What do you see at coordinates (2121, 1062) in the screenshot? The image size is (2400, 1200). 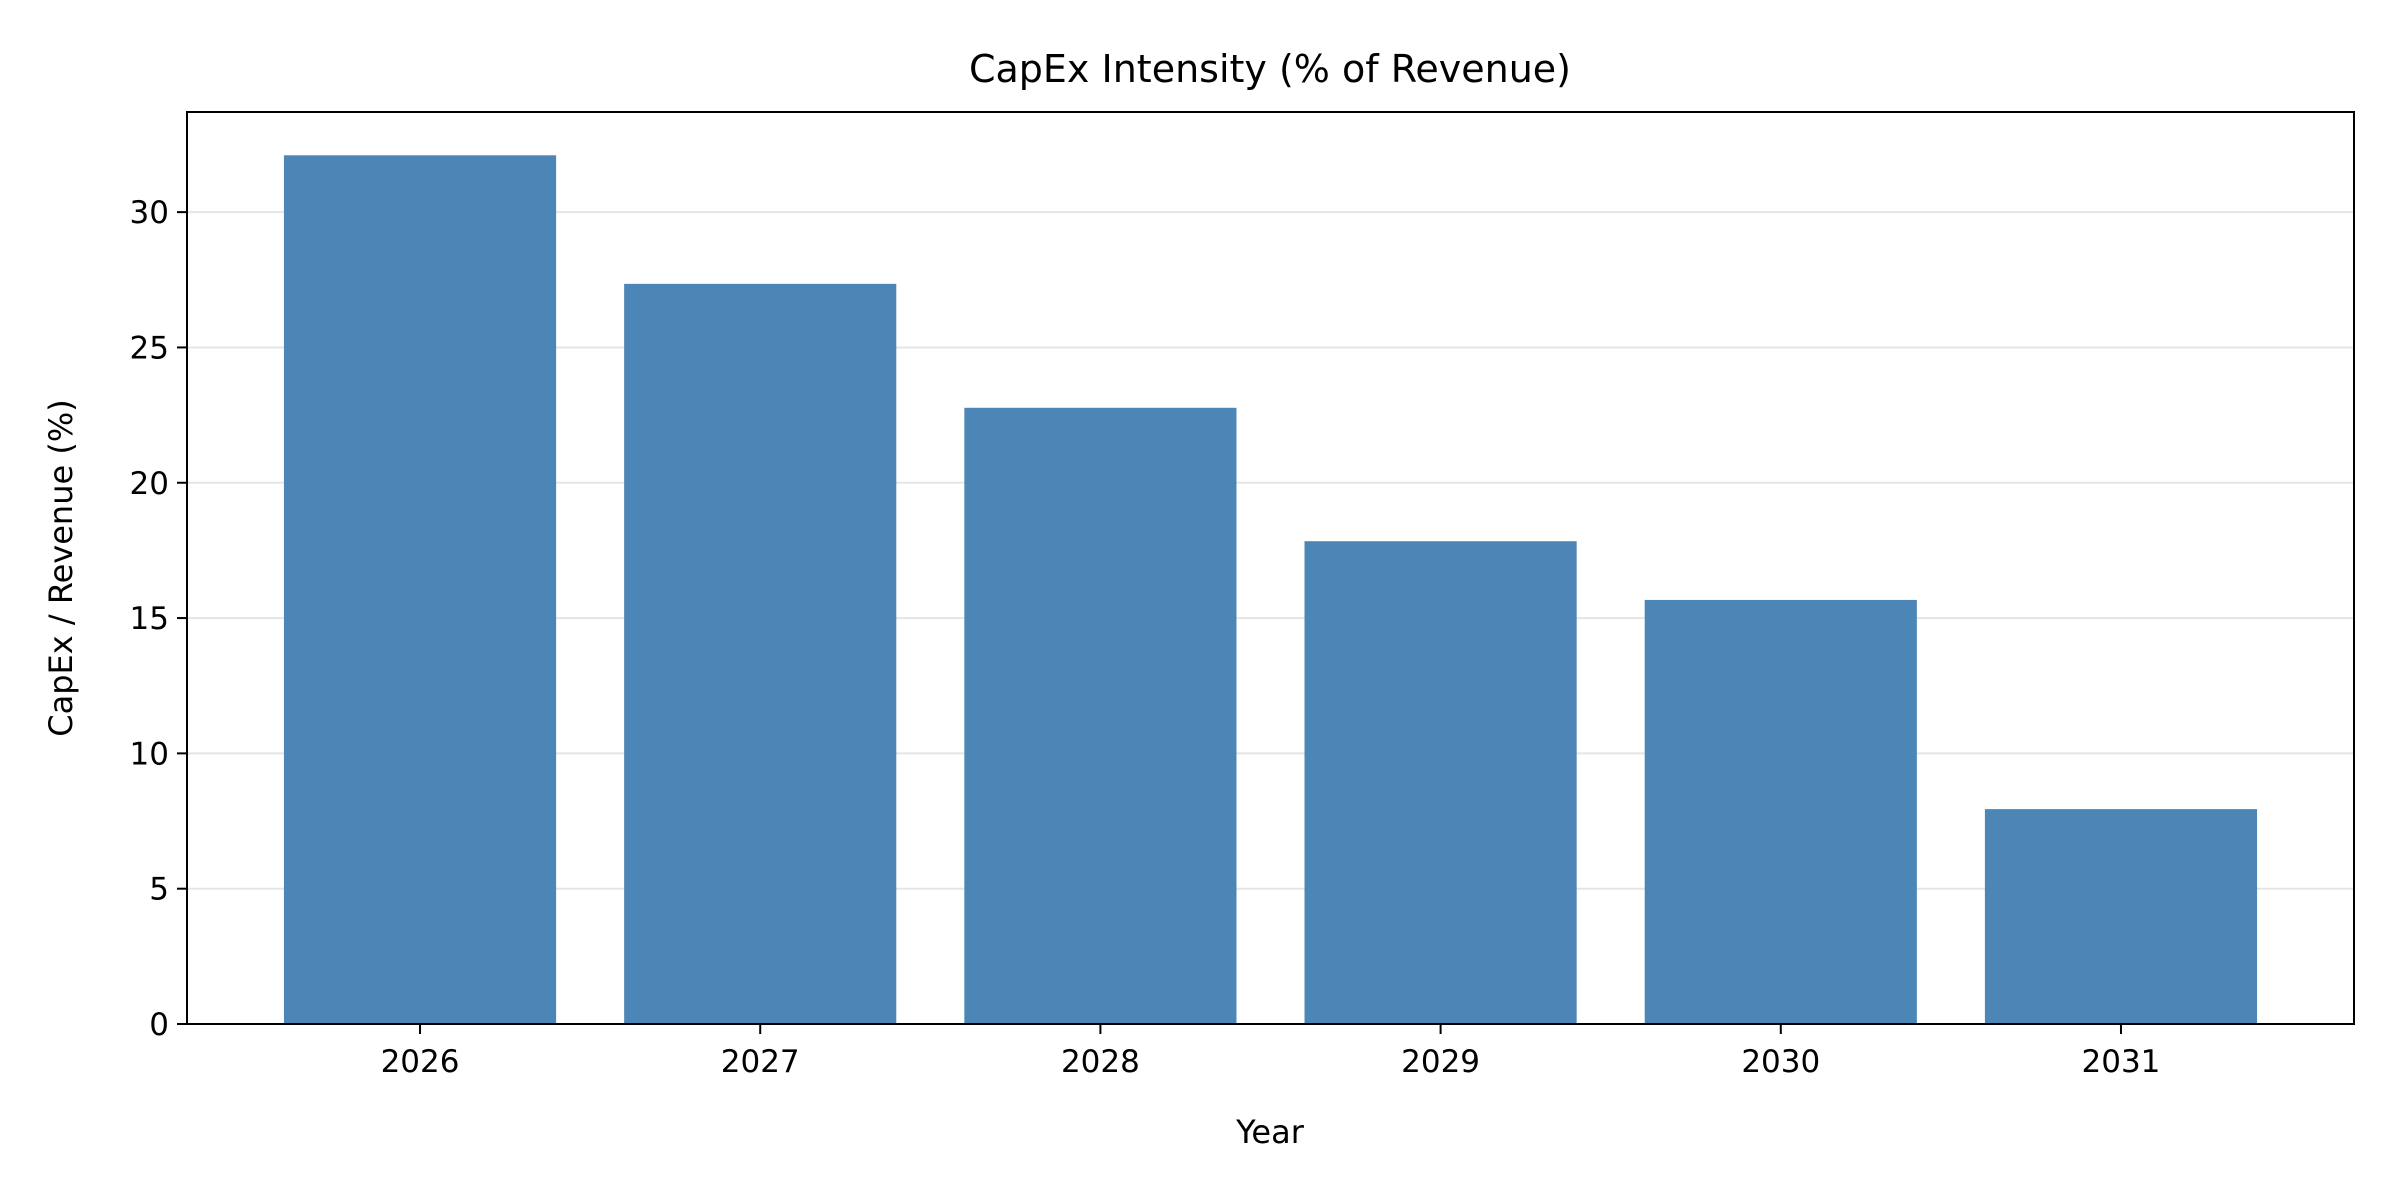 I see `x-tick-label: 2031` at bounding box center [2121, 1062].